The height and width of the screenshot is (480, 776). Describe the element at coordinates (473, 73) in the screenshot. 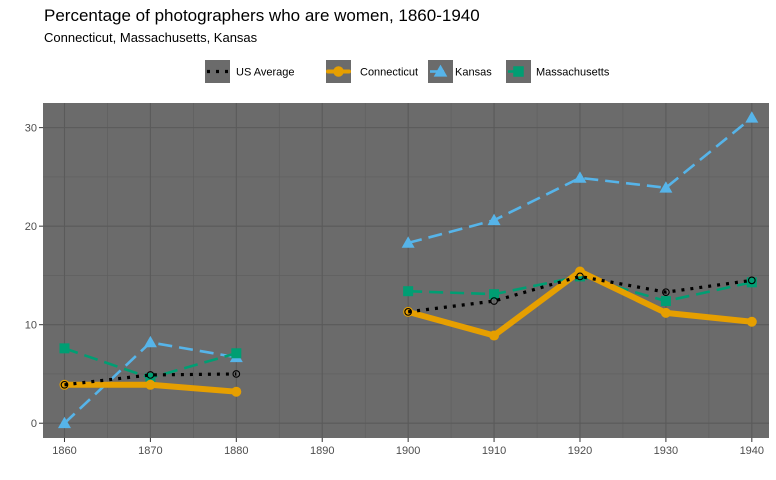

I see `legend-label: Kansas` at that location.